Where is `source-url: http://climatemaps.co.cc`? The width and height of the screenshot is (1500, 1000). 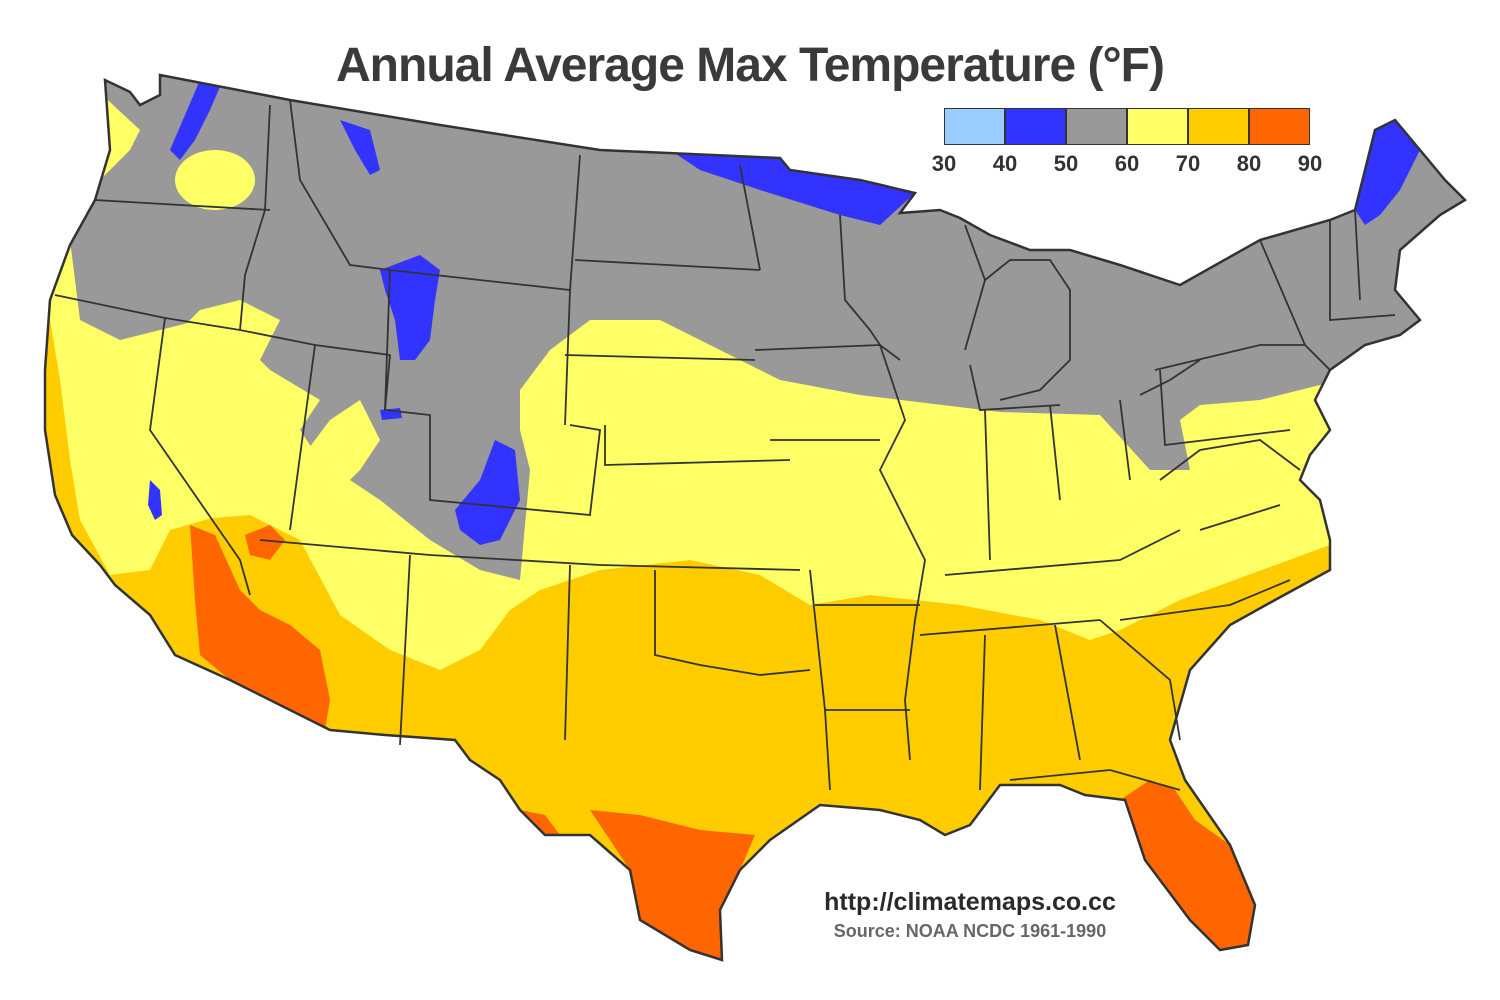
source-url: http://climatemaps.co.cc is located at coordinates (970, 902).